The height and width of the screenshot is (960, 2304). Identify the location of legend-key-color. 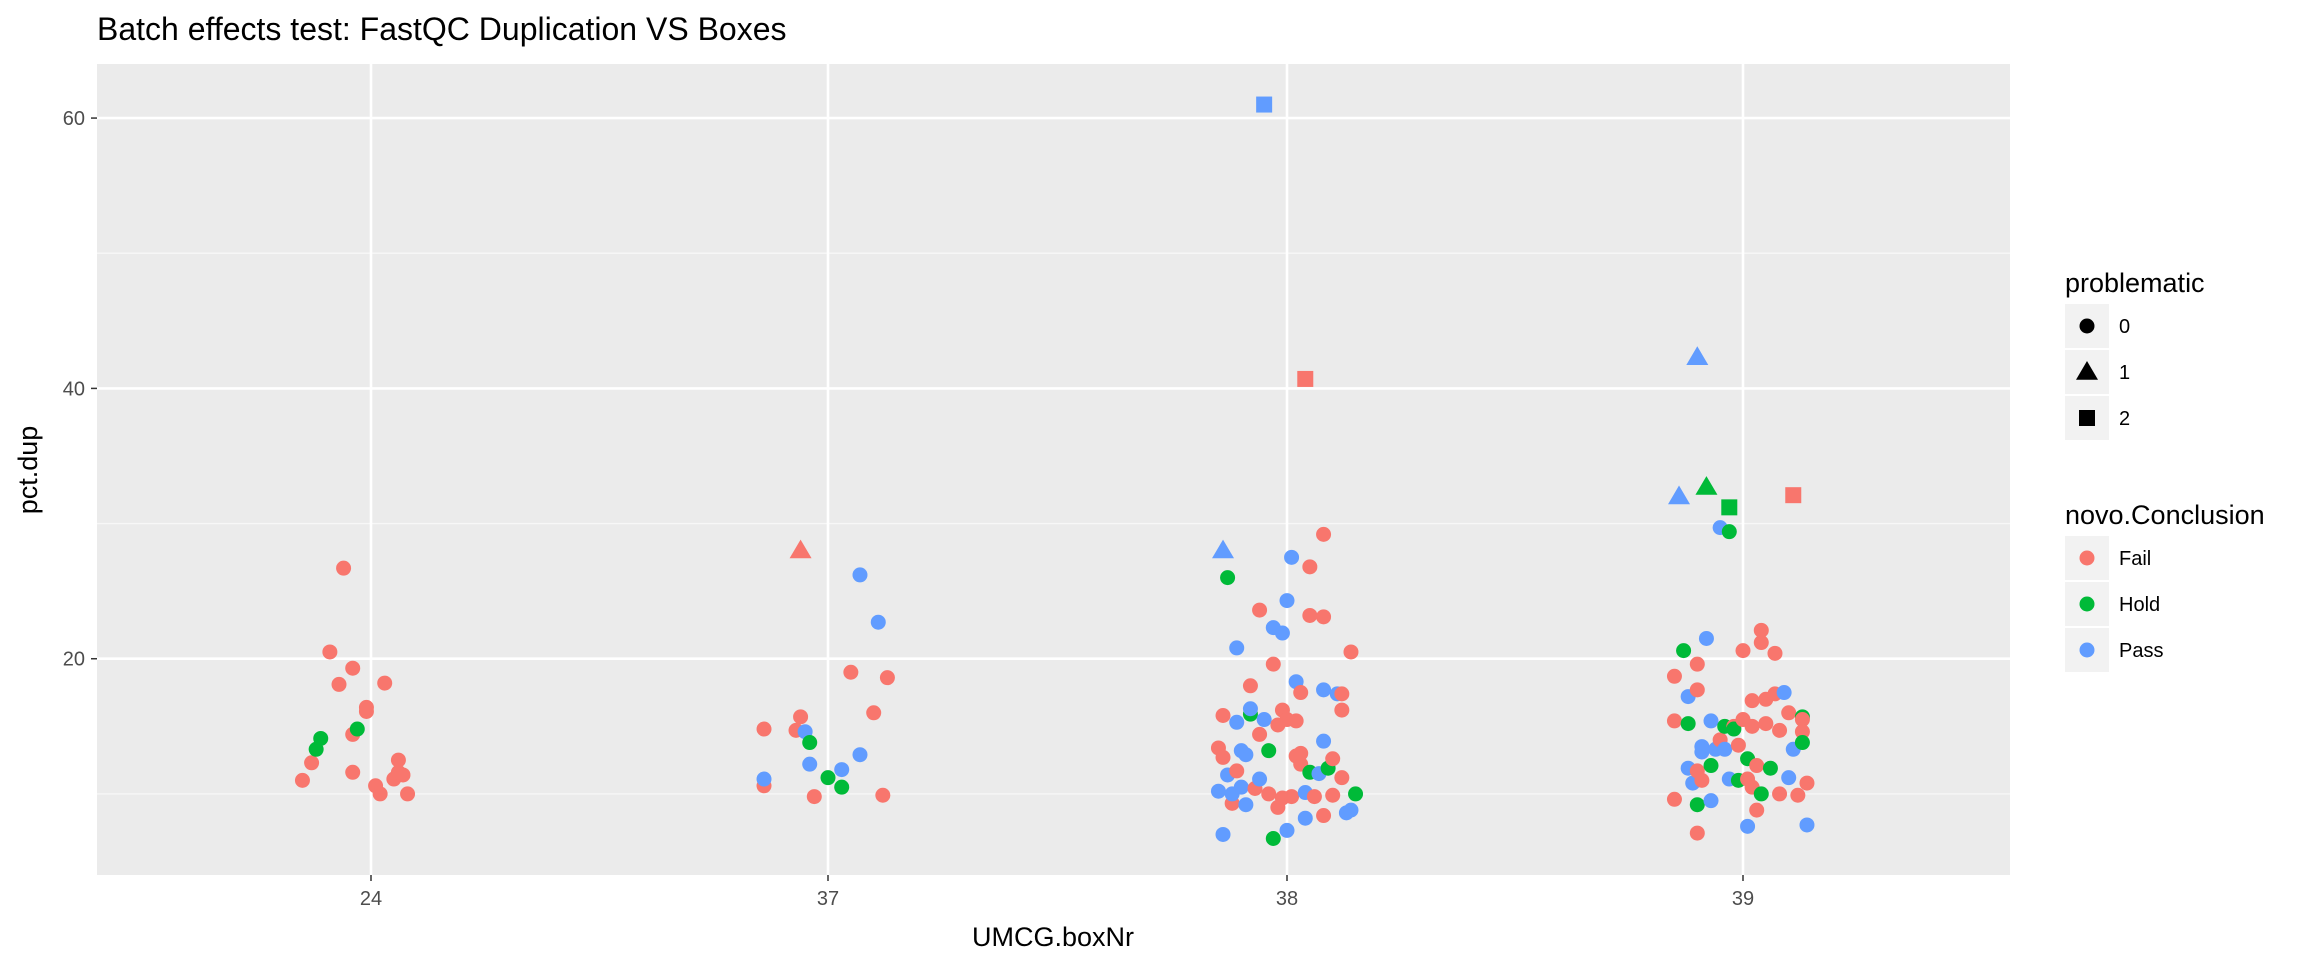
(2087, 604).